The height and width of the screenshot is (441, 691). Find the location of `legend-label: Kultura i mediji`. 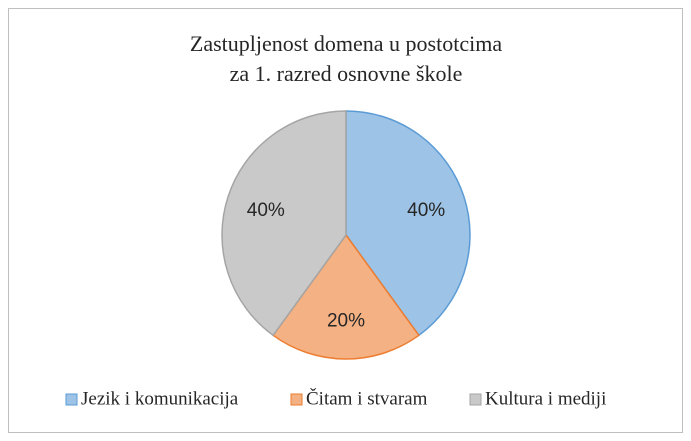

legend-label: Kultura i mediji is located at coordinates (545, 398).